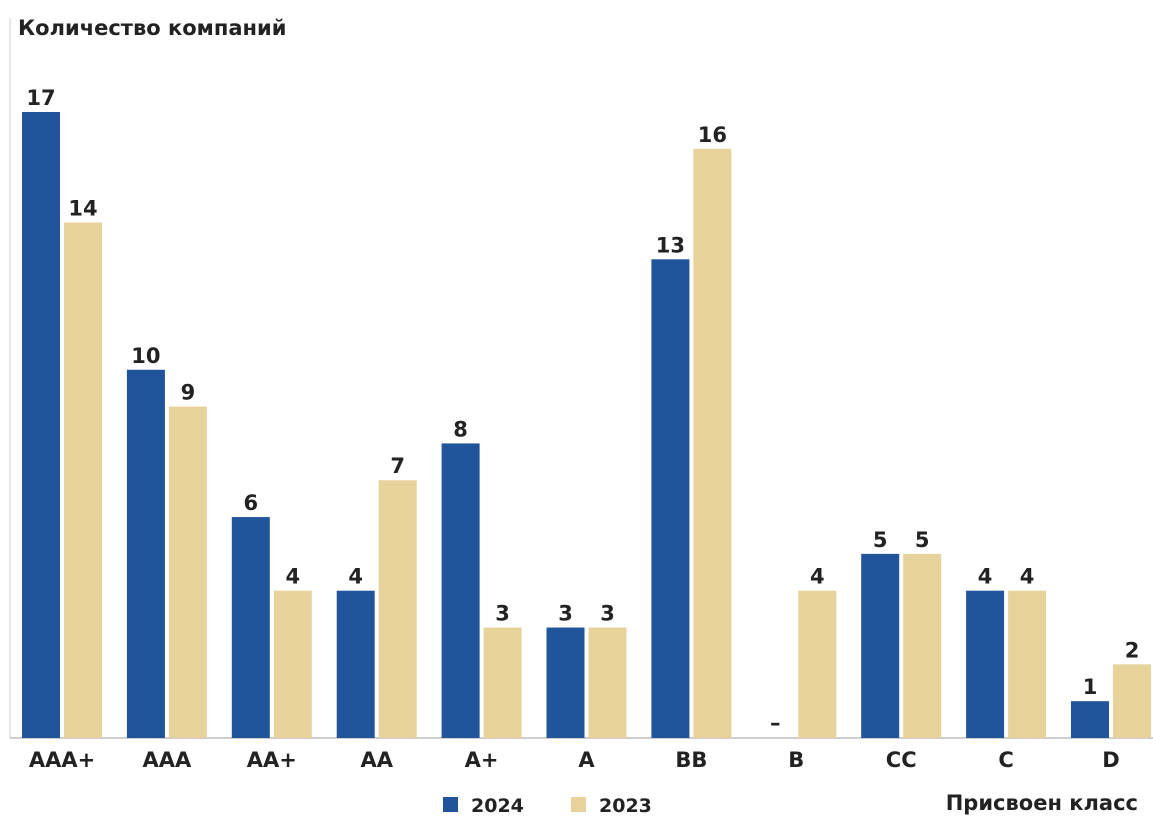 The width and height of the screenshot is (1153, 816). What do you see at coordinates (292, 664) in the screenshot?
I see `bar-2023-aa-plus` at bounding box center [292, 664].